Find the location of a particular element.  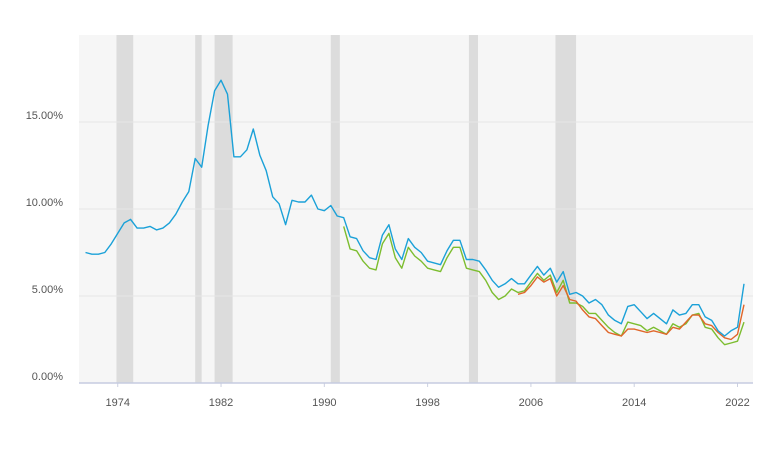

x-tick-label: 2014 is located at coordinates (634, 403).